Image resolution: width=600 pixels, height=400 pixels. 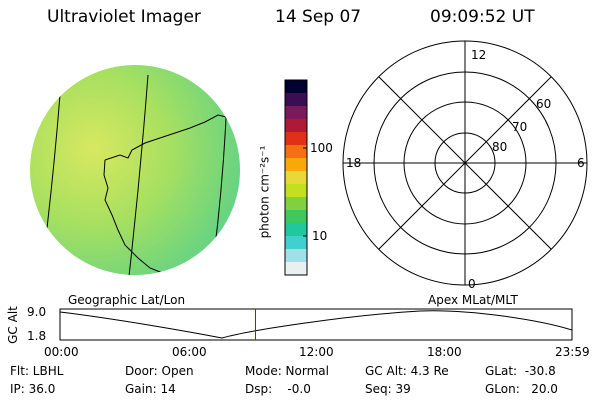 What do you see at coordinates (388, 389) in the screenshot?
I see `seq-info: Seq: 39` at bounding box center [388, 389].